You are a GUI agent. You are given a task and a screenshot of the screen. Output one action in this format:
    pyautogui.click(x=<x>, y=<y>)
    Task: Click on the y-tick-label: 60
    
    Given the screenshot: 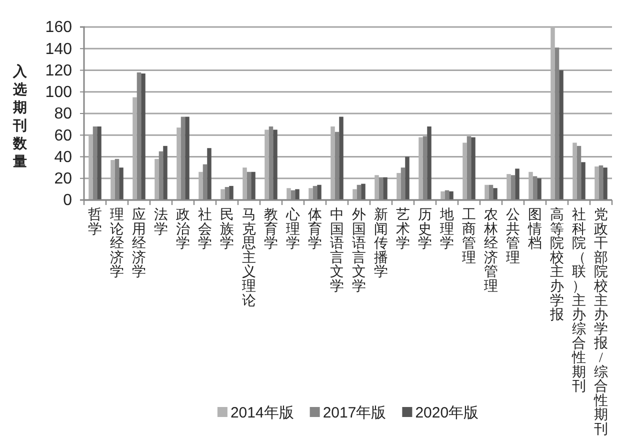 What is the action you would take?
    pyautogui.click(x=63, y=135)
    